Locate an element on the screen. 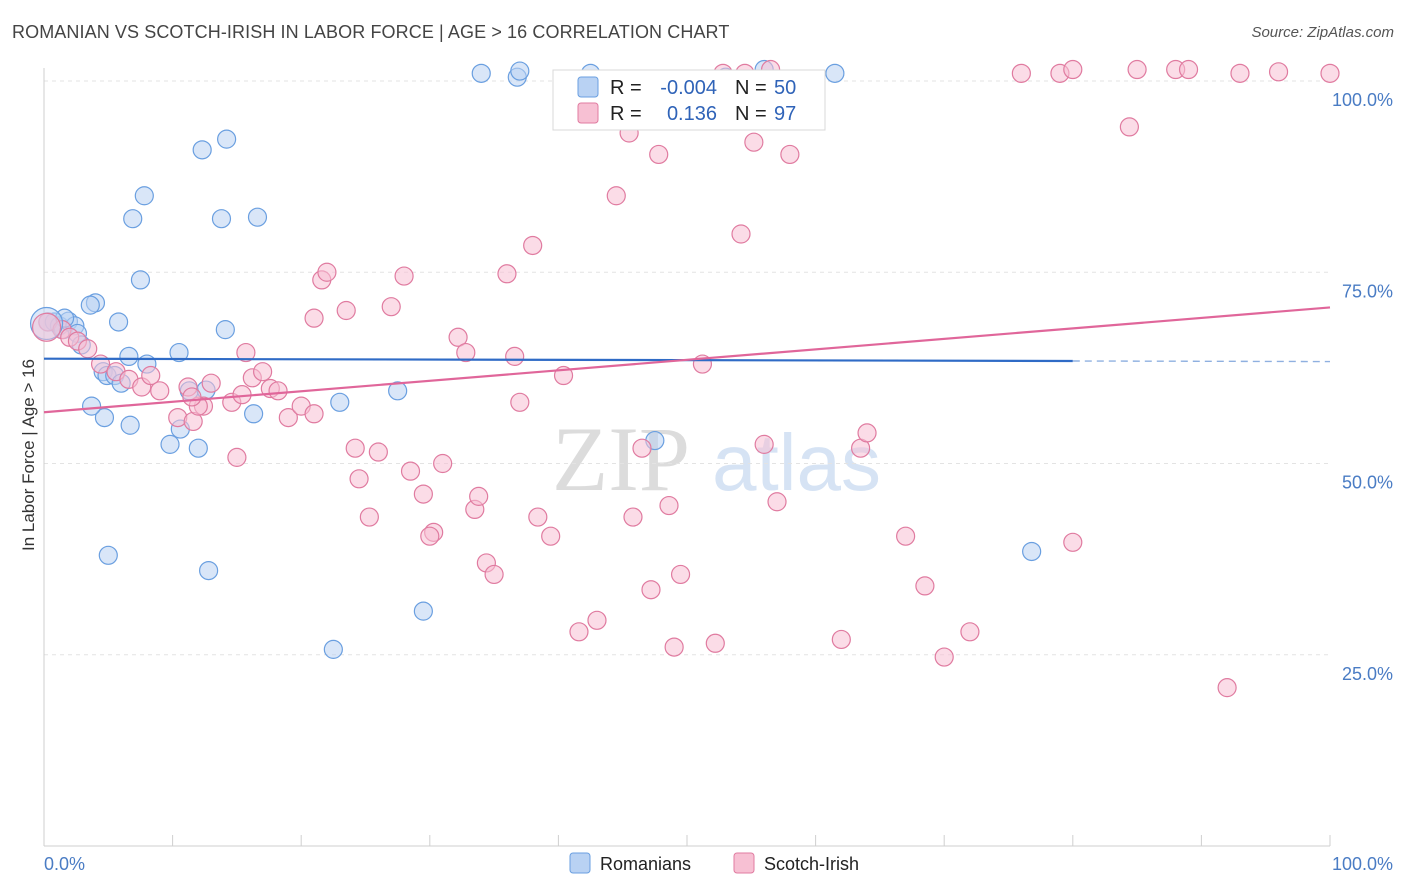 The height and width of the screenshot is (892, 1406). trend-line-romanians is located at coordinates (558, 360).